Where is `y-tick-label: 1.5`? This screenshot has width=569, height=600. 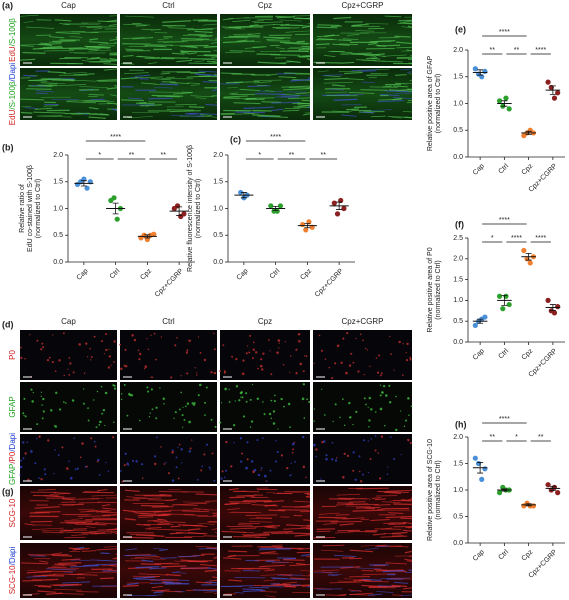
y-tick-label: 1.5 is located at coordinates (458, 463).